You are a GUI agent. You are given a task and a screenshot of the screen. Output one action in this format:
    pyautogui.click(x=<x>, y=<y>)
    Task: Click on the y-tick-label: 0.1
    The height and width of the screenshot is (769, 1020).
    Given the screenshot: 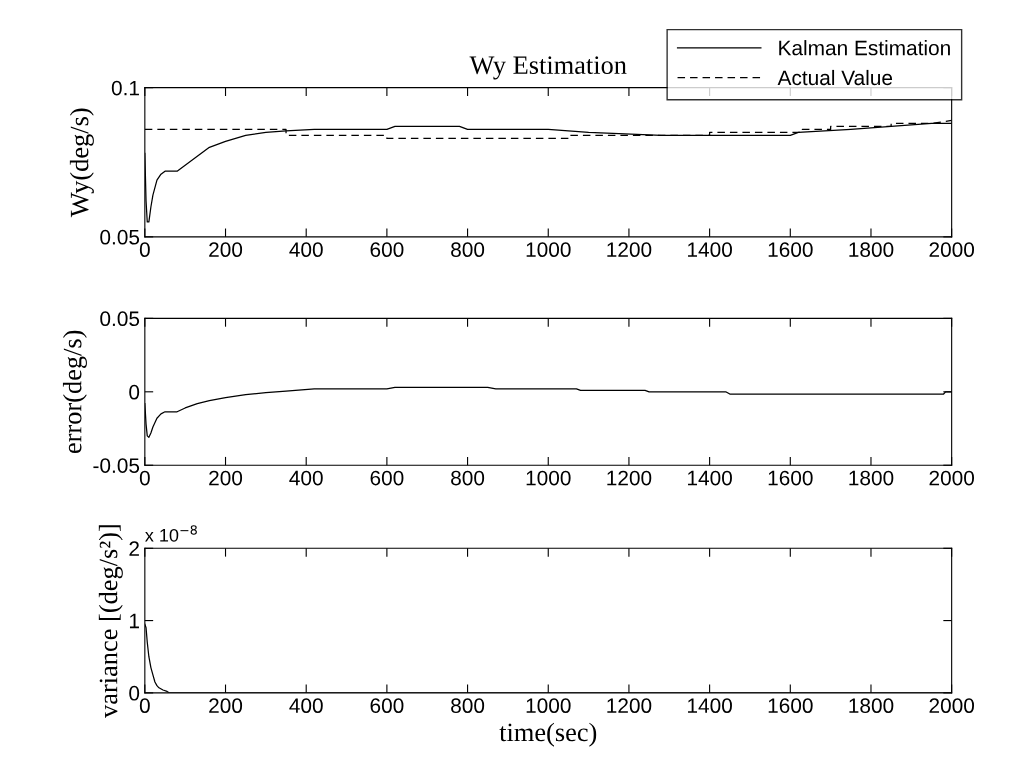 What is the action you would take?
    pyautogui.click(x=125, y=88)
    